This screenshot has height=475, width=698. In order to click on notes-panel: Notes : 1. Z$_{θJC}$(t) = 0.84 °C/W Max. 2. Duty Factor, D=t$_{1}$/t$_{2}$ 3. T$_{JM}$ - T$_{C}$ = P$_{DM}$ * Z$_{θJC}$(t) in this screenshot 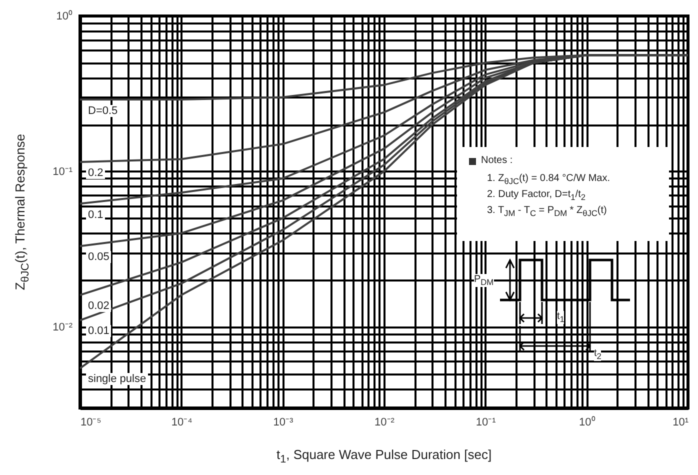, I will do `click(563, 194)`.